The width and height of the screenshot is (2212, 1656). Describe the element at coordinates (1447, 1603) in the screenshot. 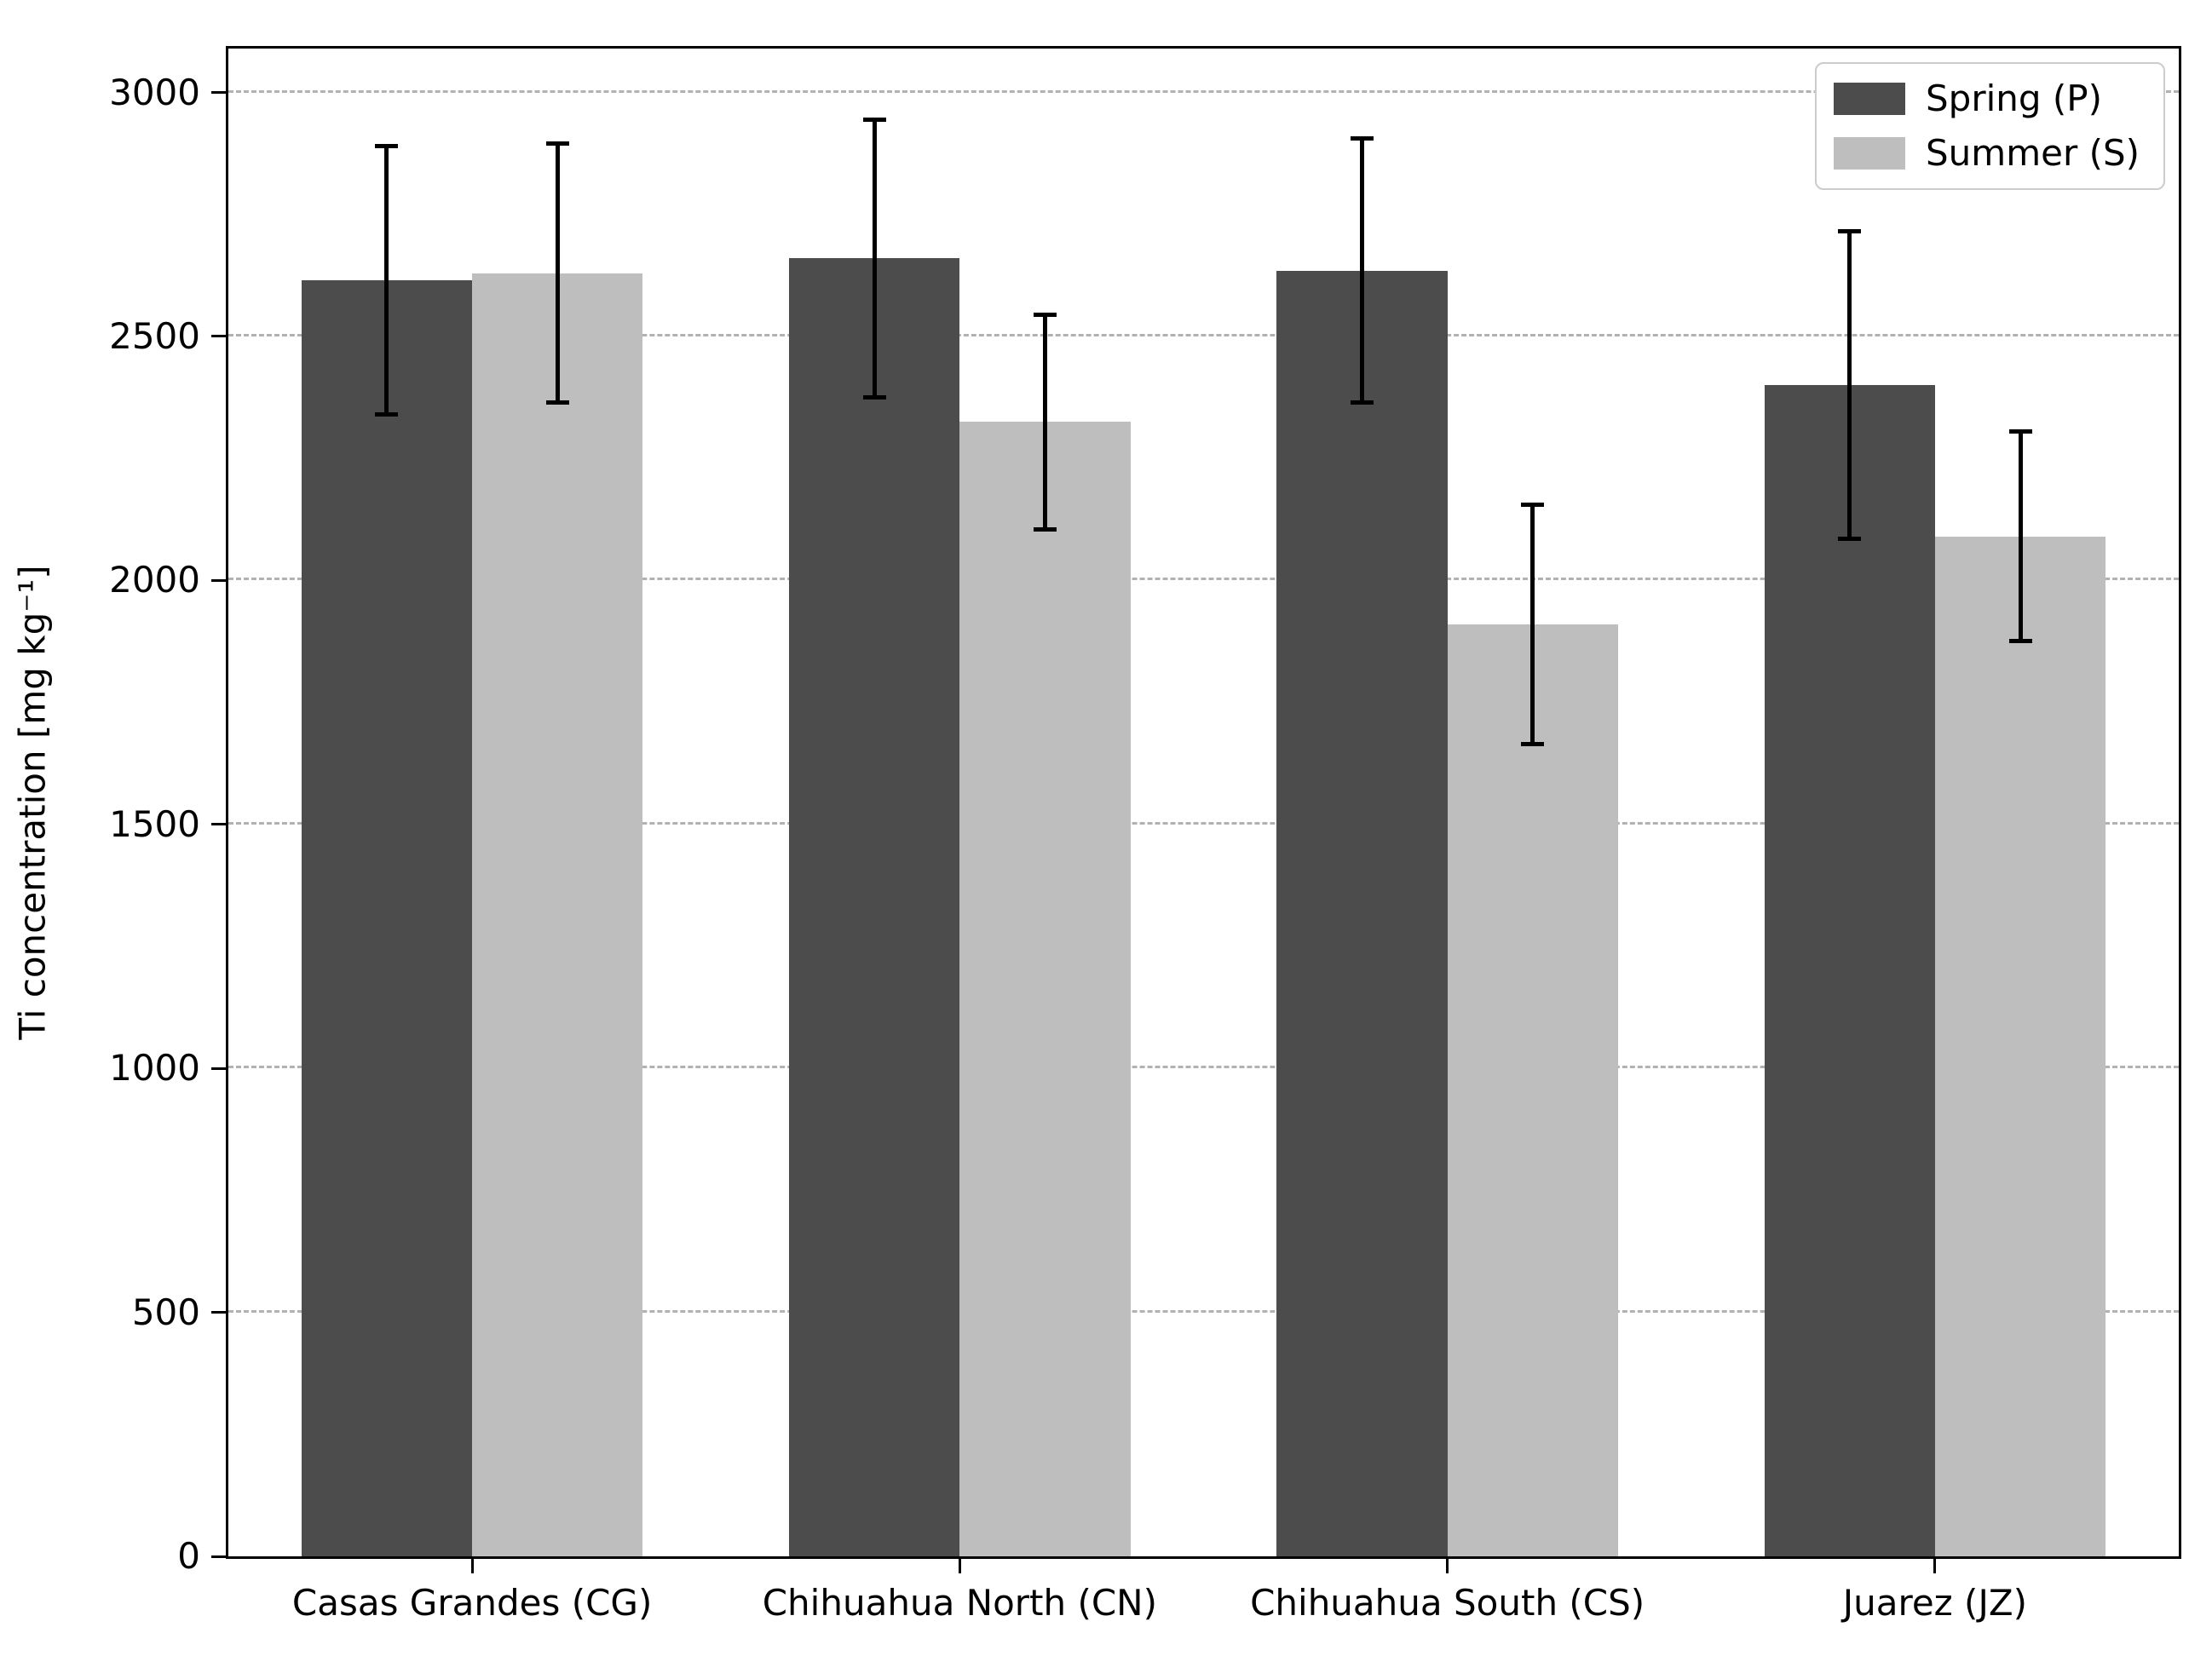

I see `x-tick-label-cs: Chihuahua South (CS)` at that location.